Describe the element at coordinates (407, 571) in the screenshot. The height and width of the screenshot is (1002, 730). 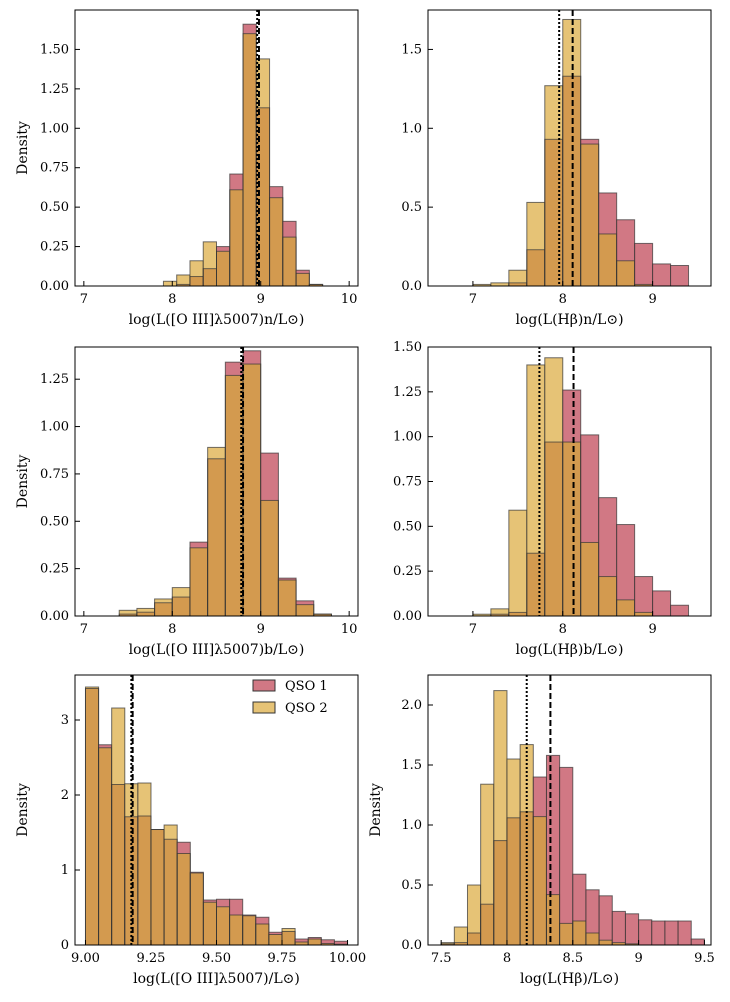
I see `y-tick-label: 0.25` at that location.